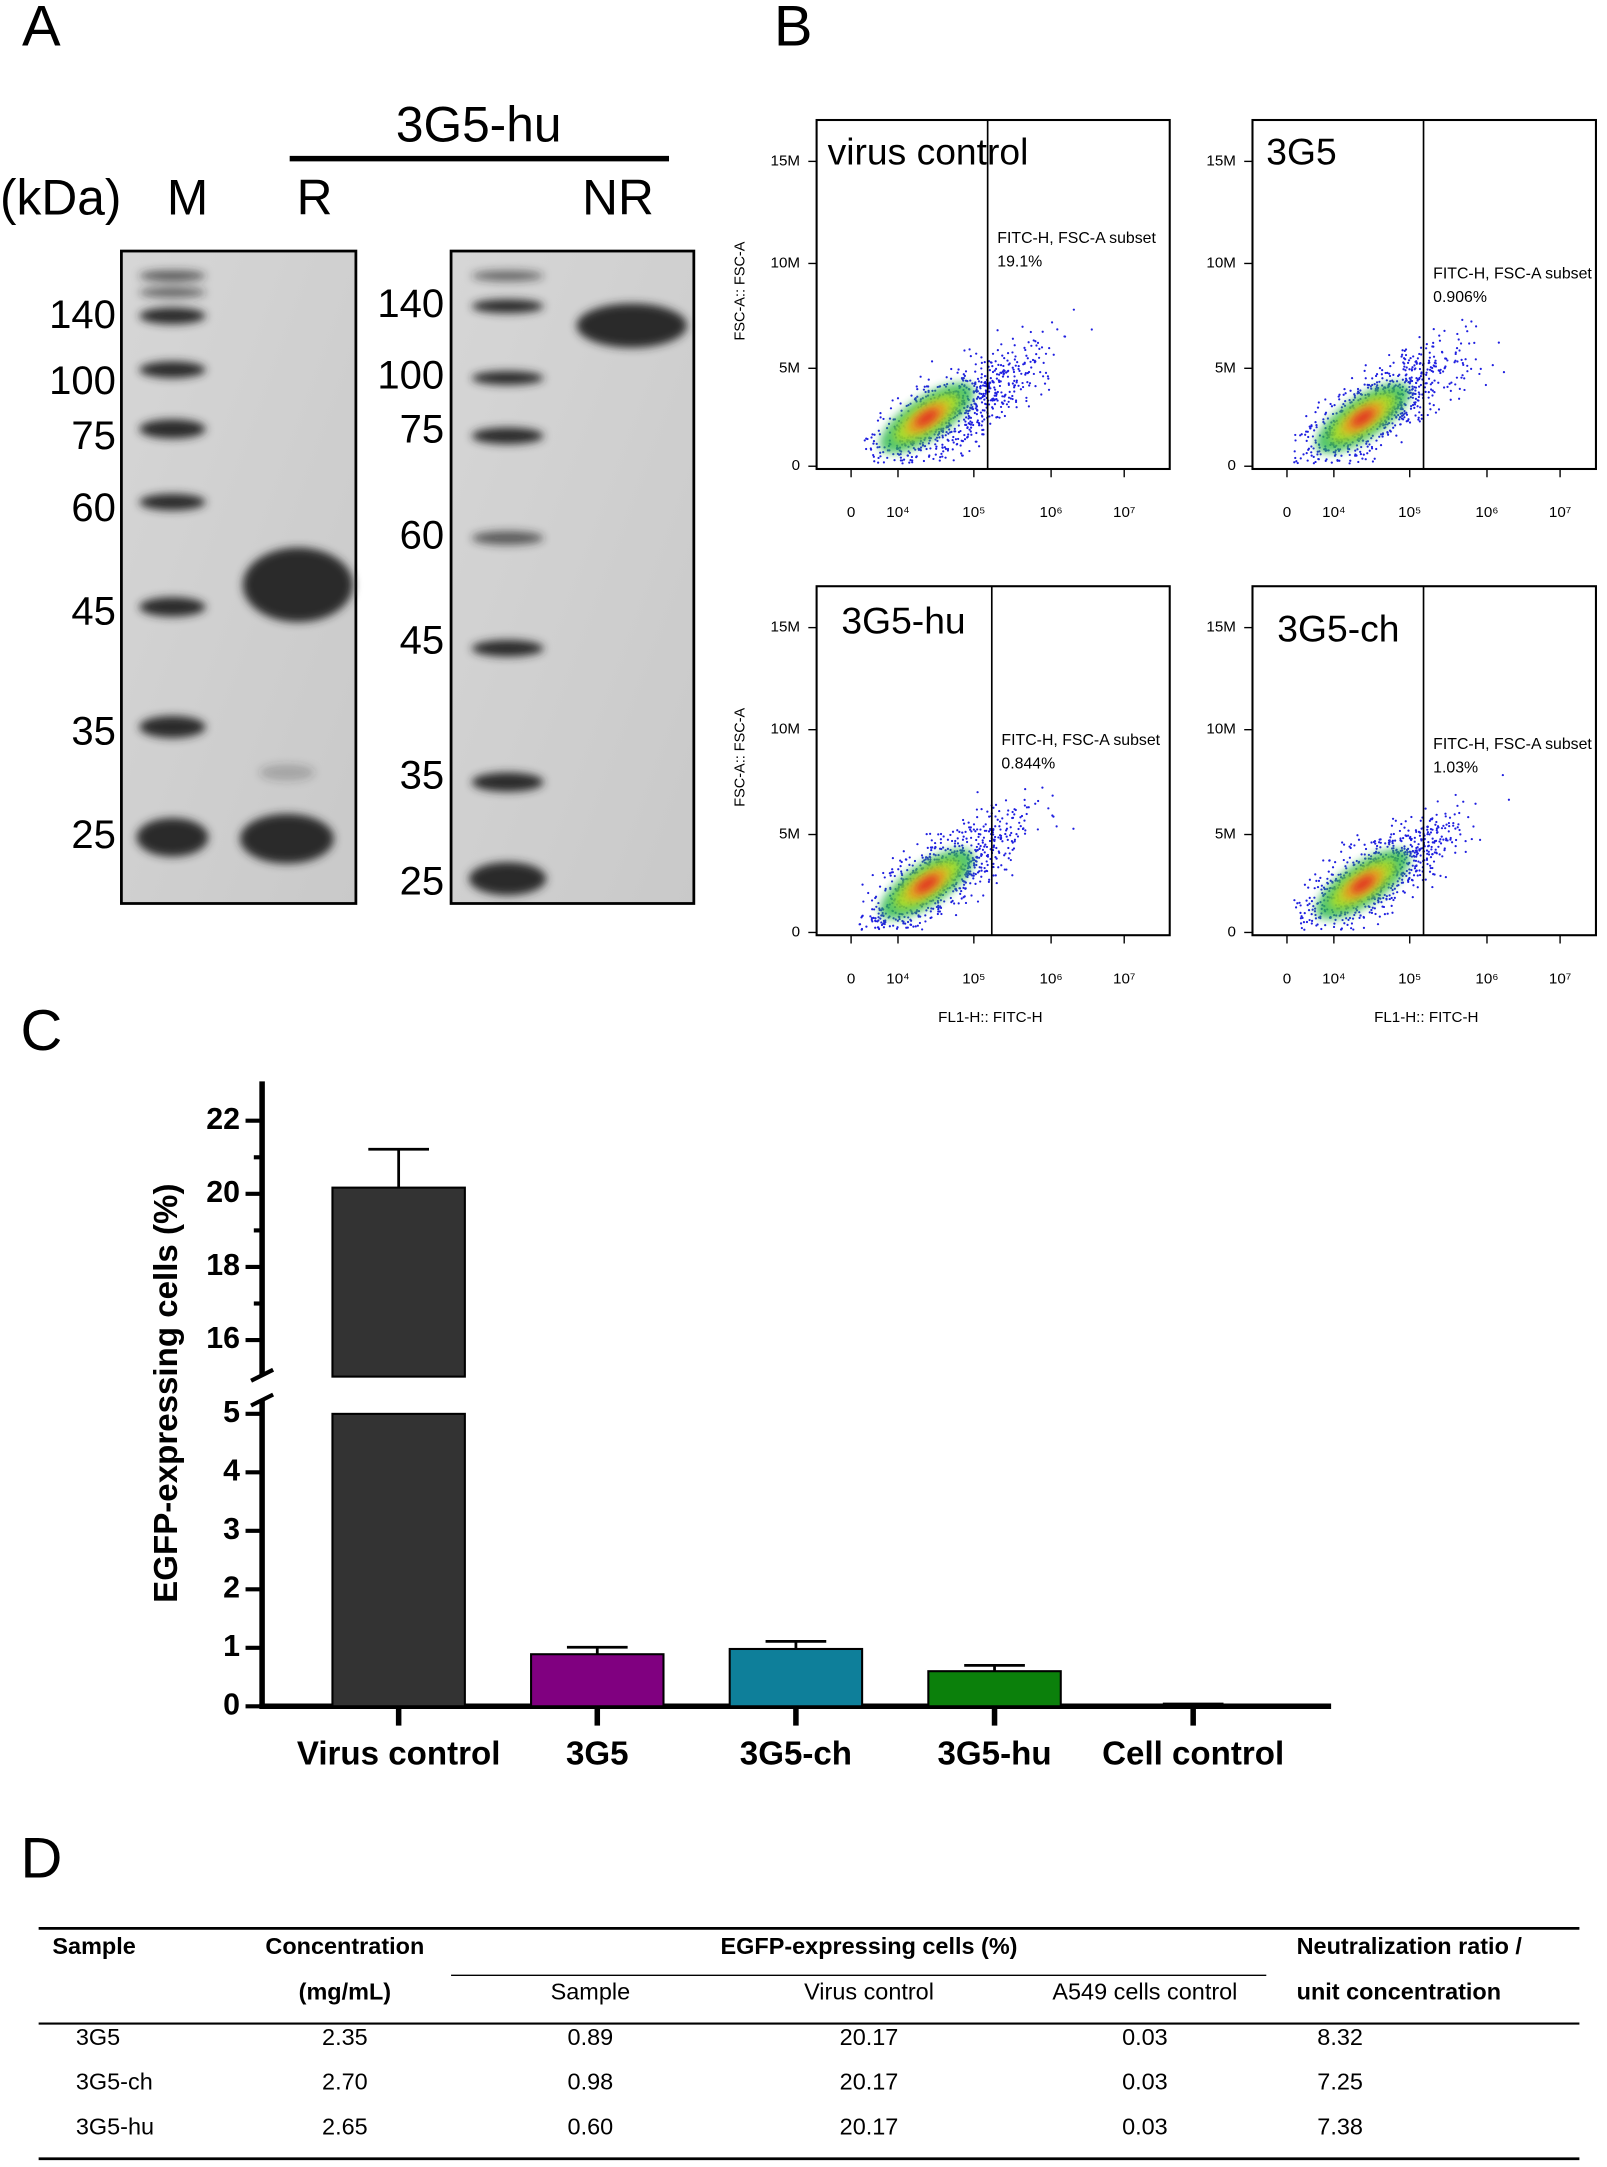 This screenshot has height=2167, width=1607. Describe the element at coordinates (995, 1754) in the screenshot. I see `x-tick-label: 3G5-hu` at that location.